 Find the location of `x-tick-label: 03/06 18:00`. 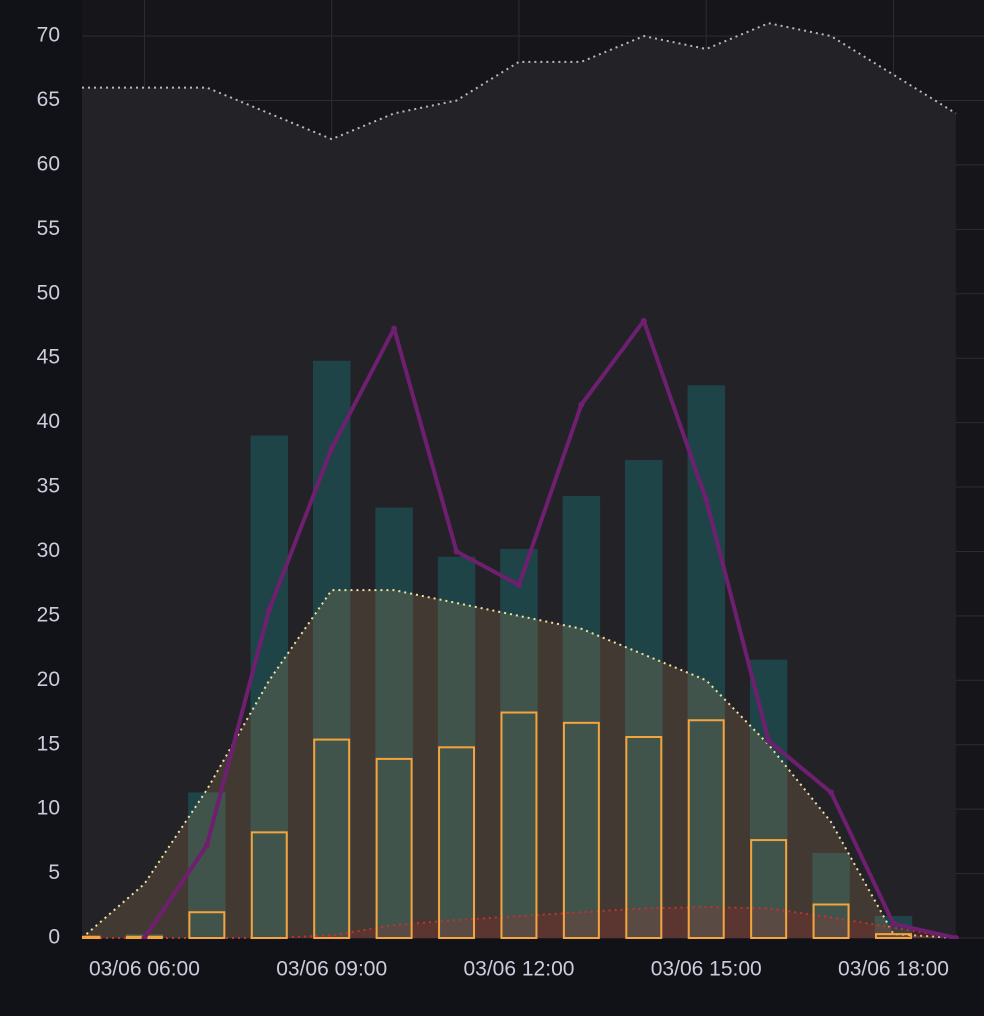

x-tick-label: 03/06 18:00 is located at coordinates (893, 969).